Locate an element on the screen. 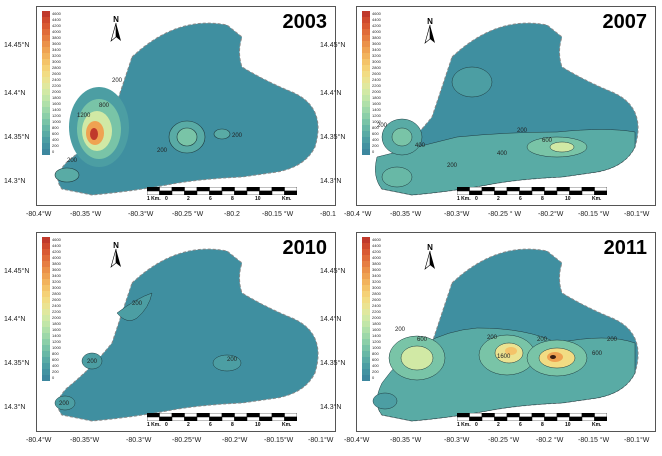 Image resolution: width=662 pixels, height=456 pixels. lon-label: -80.4°W is located at coordinates (357, 440).